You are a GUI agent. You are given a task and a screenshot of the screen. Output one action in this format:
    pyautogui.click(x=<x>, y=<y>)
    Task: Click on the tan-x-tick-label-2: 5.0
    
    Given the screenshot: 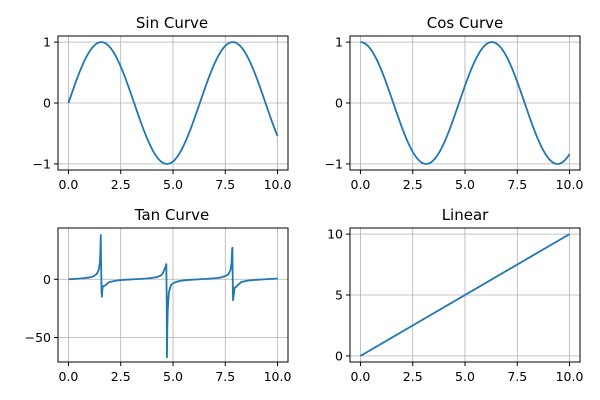 What is the action you would take?
    pyautogui.click(x=173, y=376)
    